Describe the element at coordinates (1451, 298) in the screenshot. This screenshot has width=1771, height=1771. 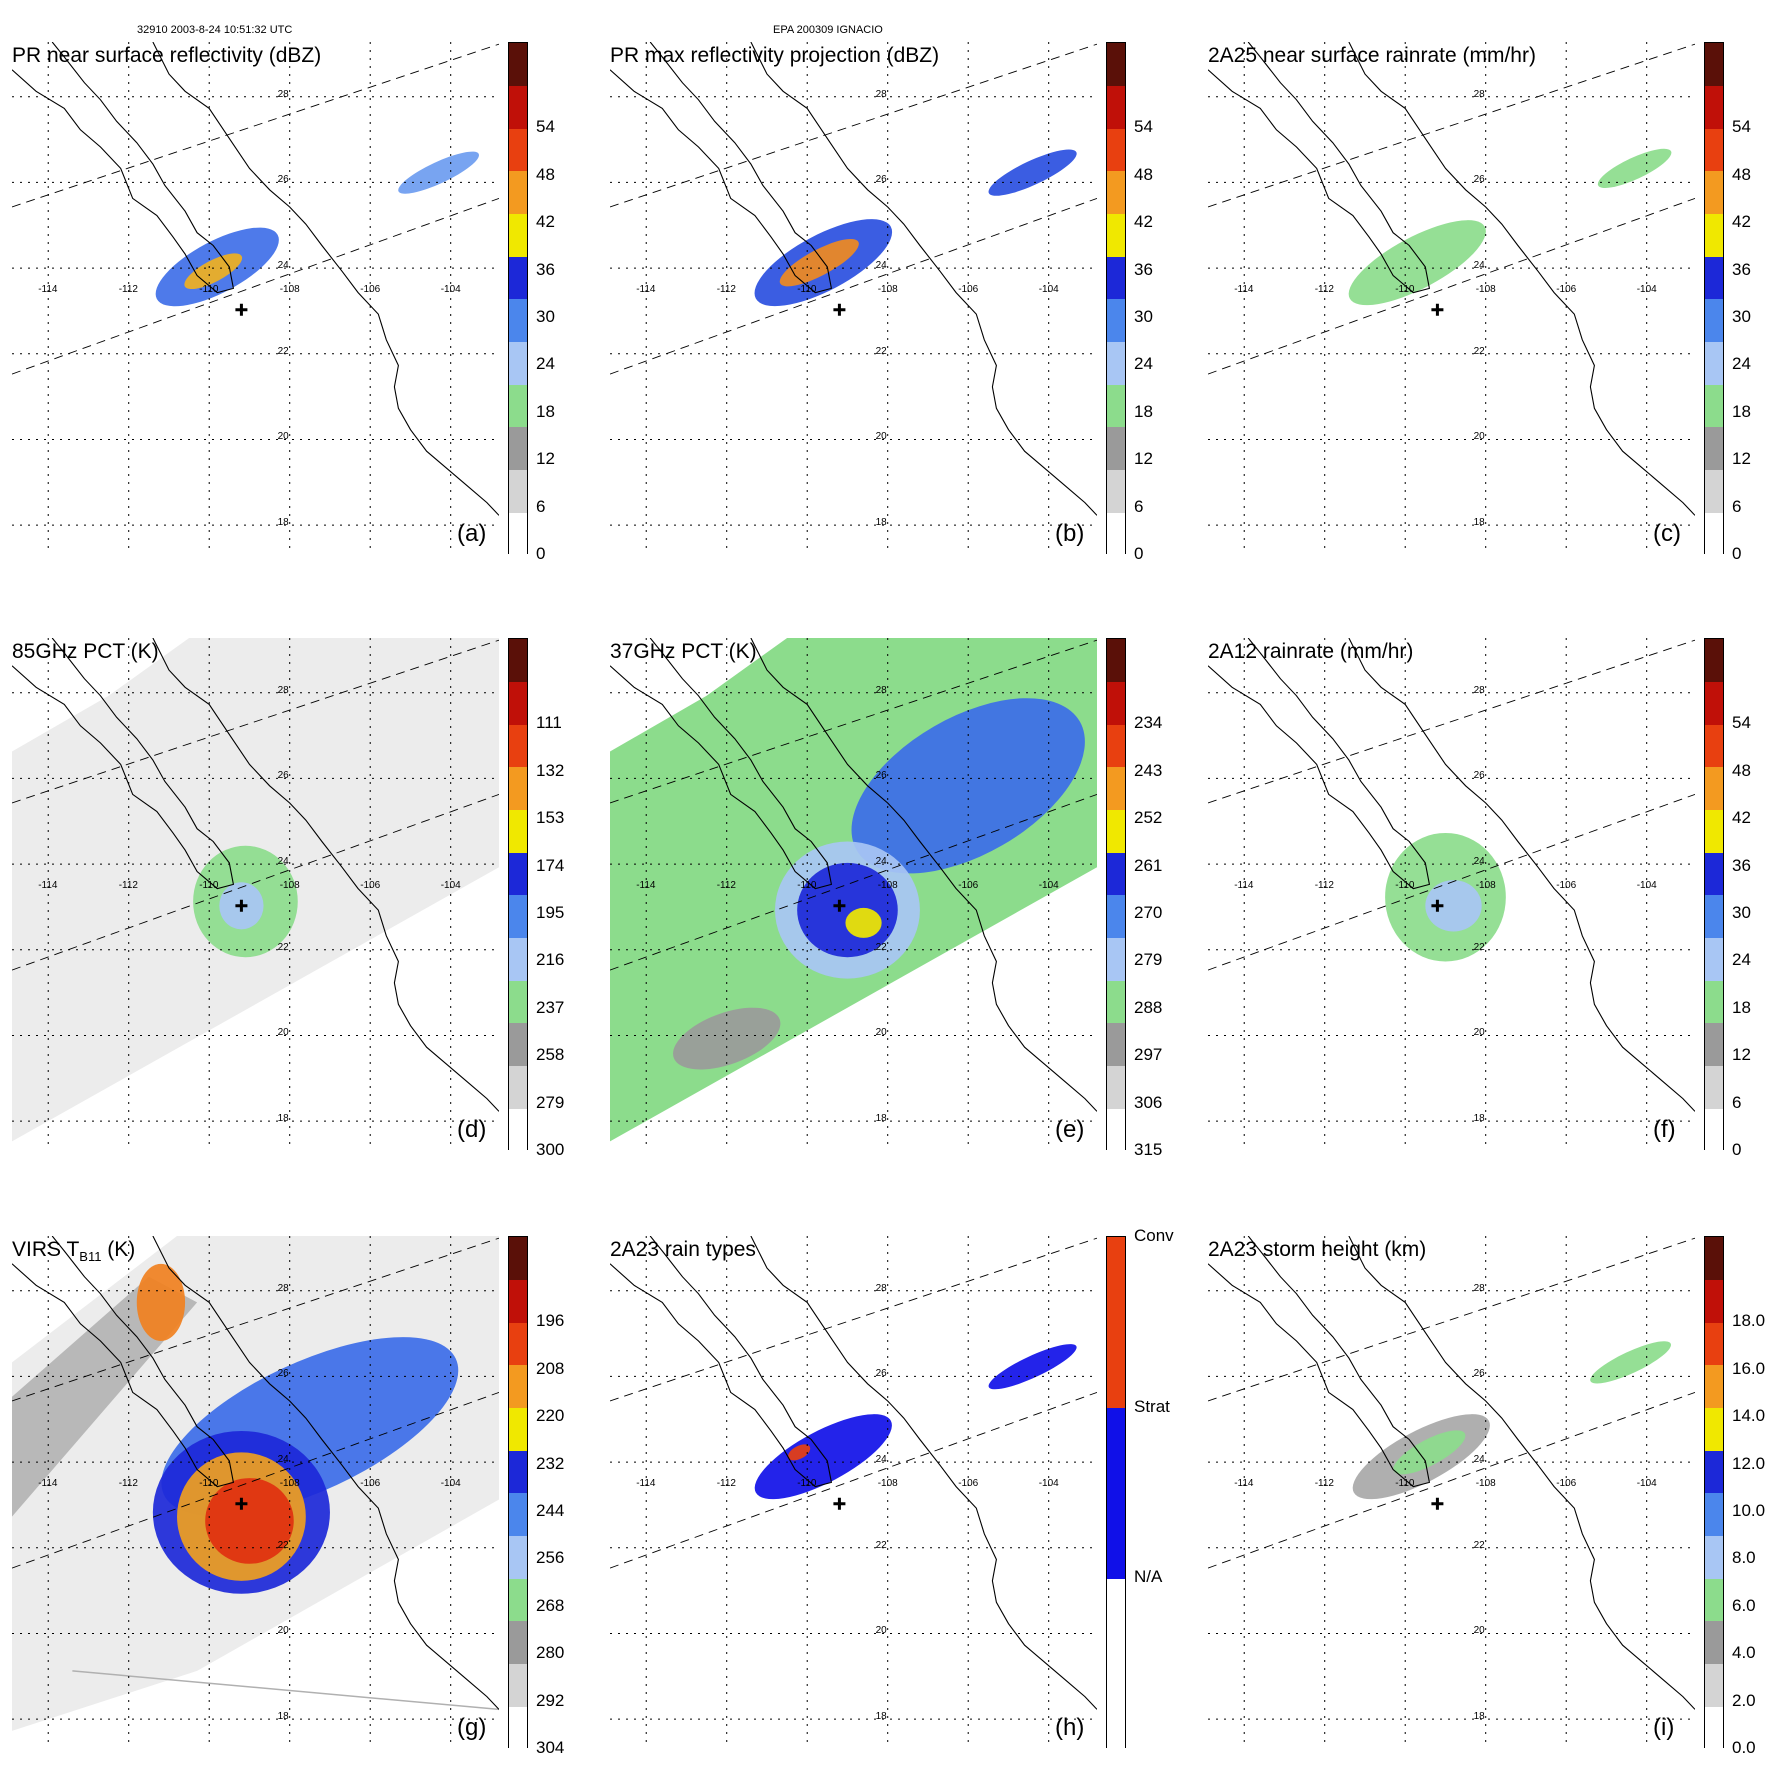
I see `map-c: -114 -112 -110 -108 -106 -104 28 26 24 22 20 18` at that location.